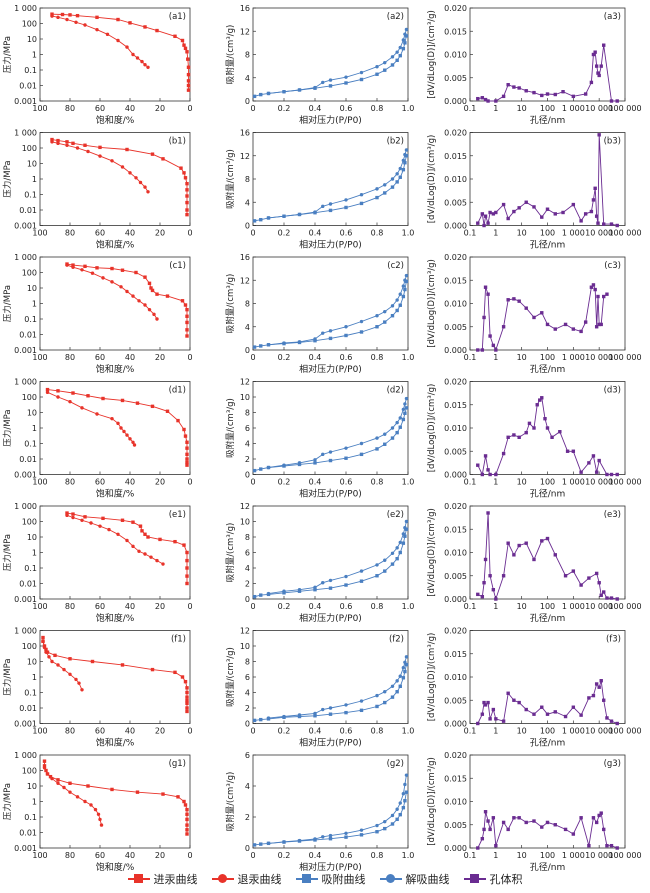  What do you see at coordinates (28, 86) in the screenshot?
I see `y-tick-label: 0.01` at bounding box center [28, 86].